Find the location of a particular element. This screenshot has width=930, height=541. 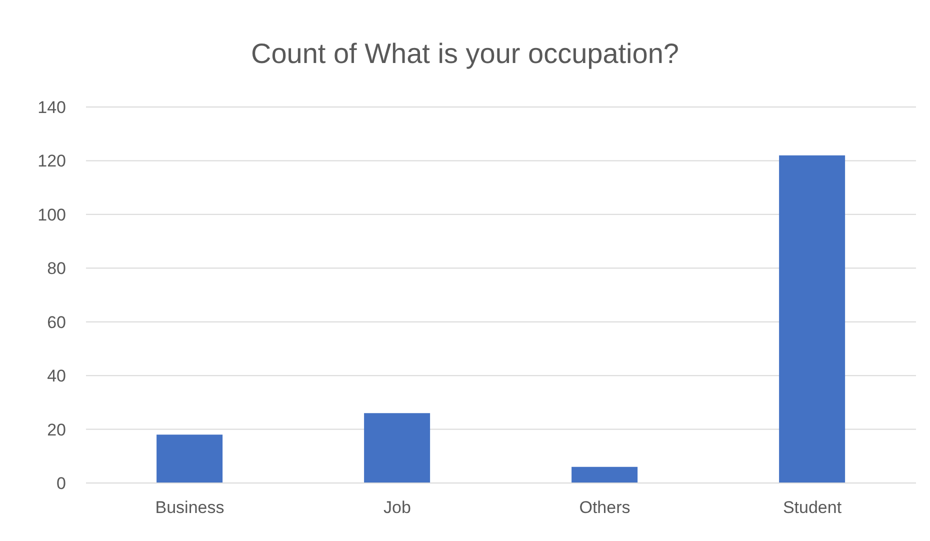

y-tick-label: 80 is located at coordinates (56, 268).